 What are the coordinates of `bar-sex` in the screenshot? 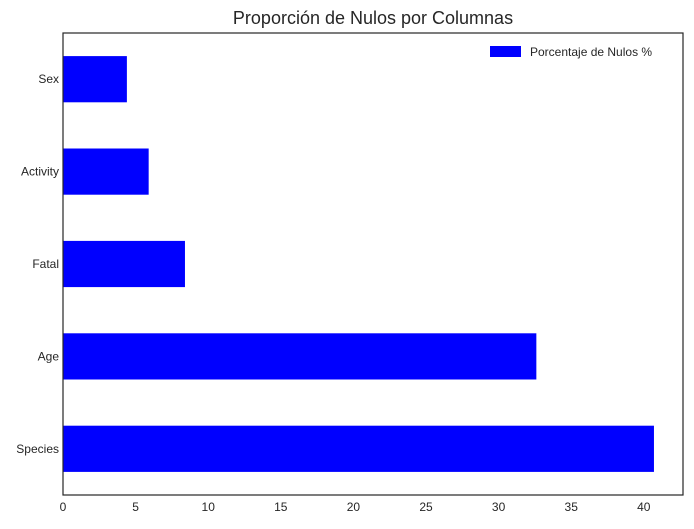 It's located at (95, 79).